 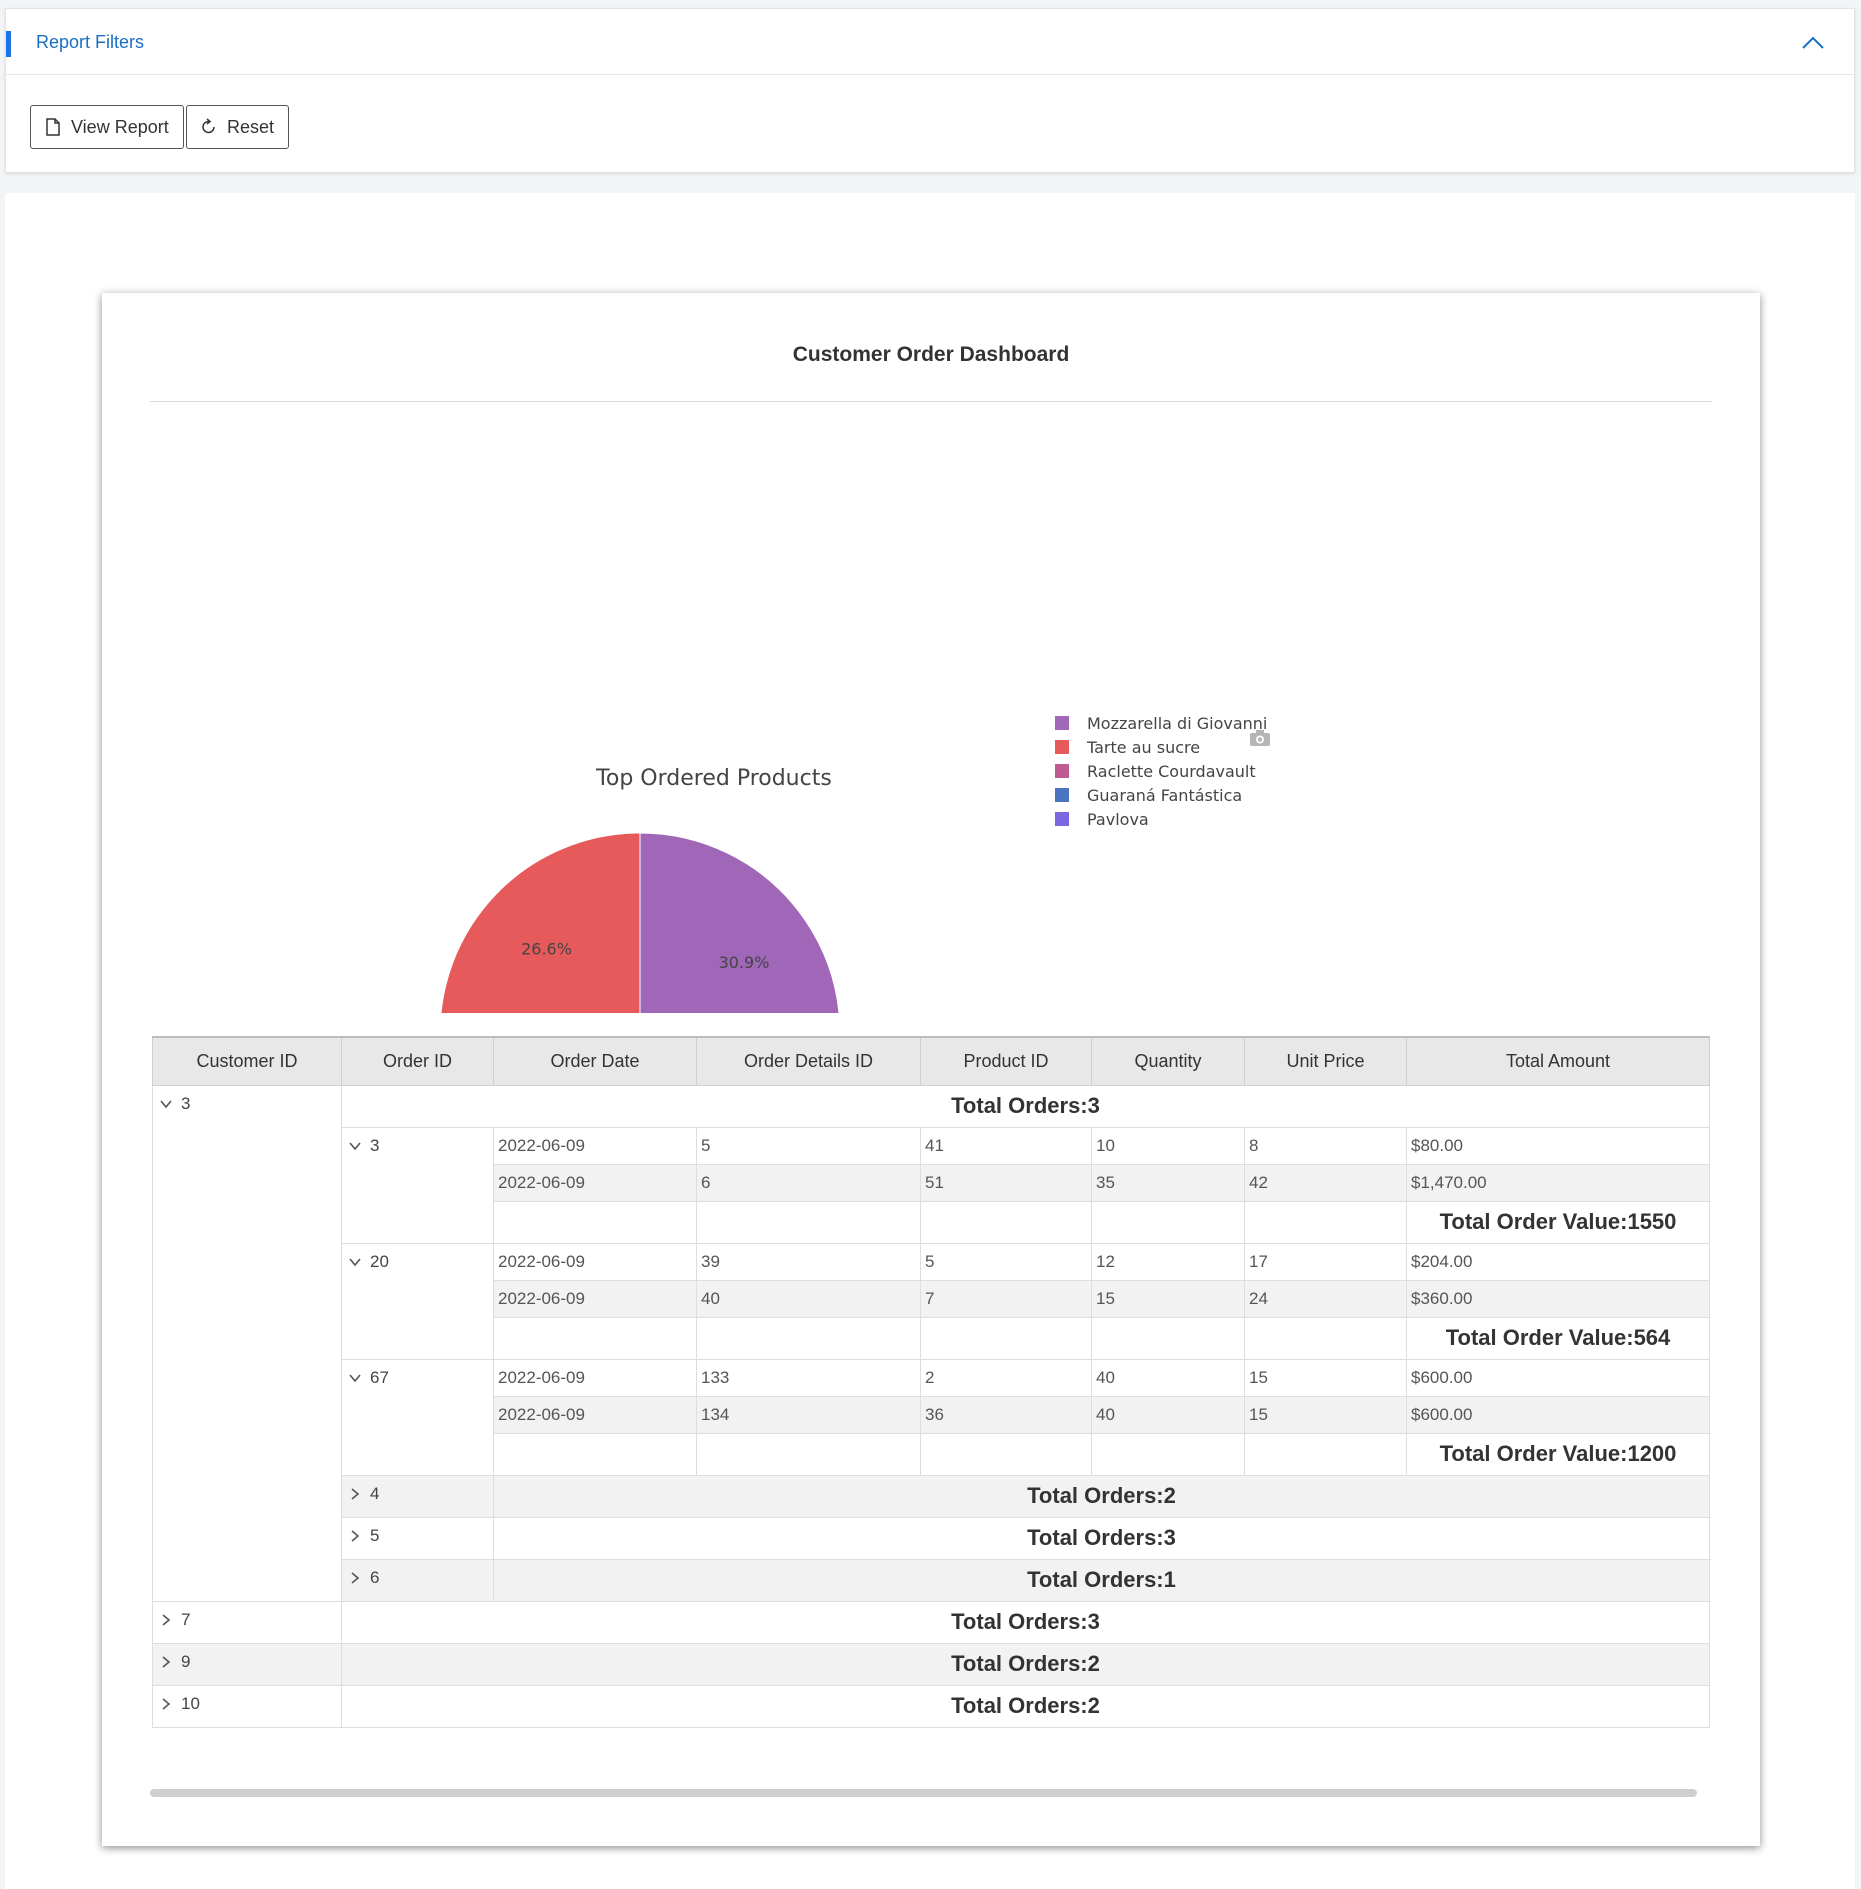 What do you see at coordinates (247, 1706) in the screenshot?
I see `customer-group-cell: 10` at bounding box center [247, 1706].